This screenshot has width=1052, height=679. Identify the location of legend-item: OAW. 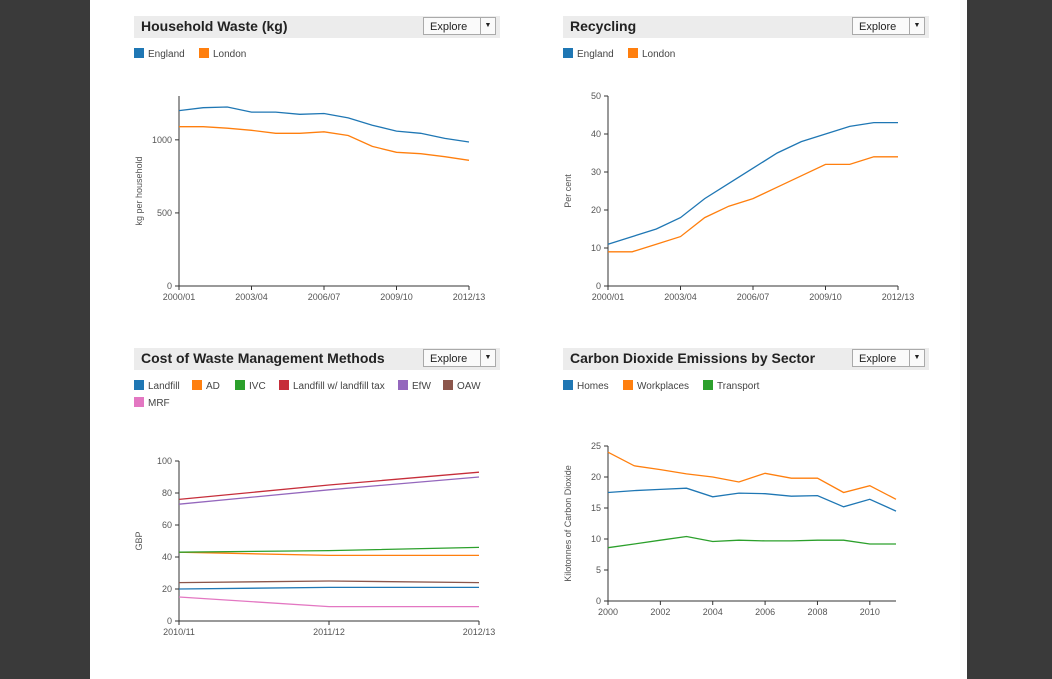
(462, 386).